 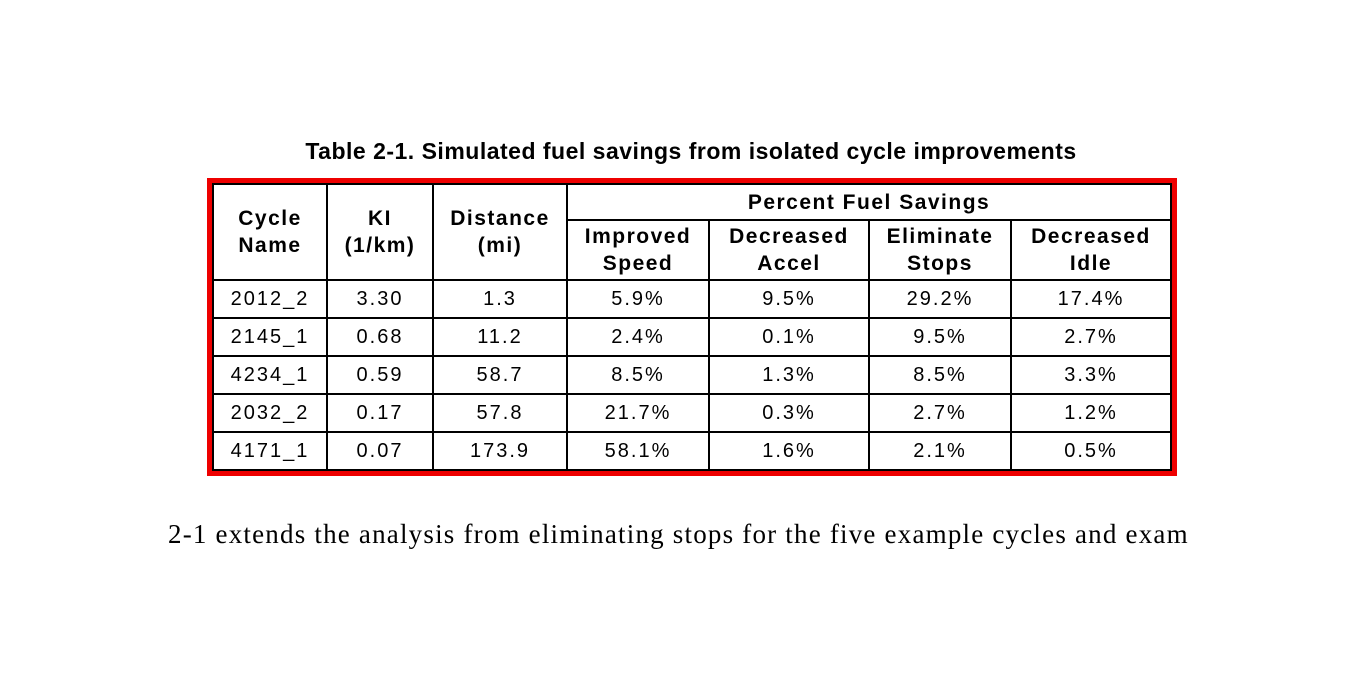 I want to click on cell-distance: 173.9, so click(x=500, y=451).